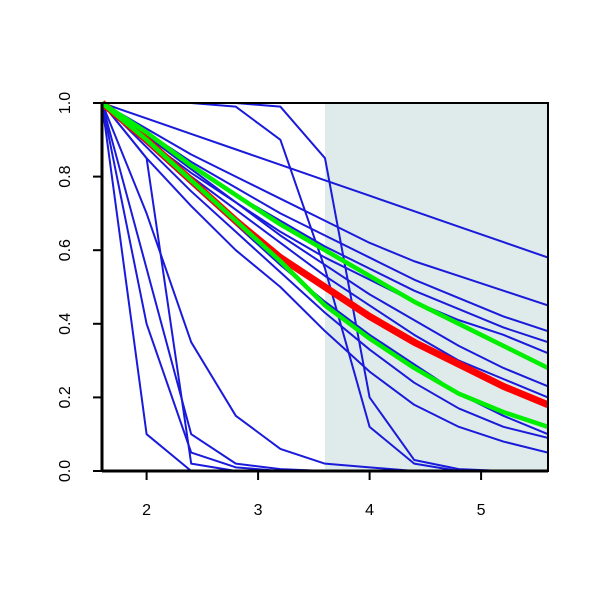 The height and width of the screenshot is (600, 600). I want to click on y-tick-label: 0.0, so click(65, 471).